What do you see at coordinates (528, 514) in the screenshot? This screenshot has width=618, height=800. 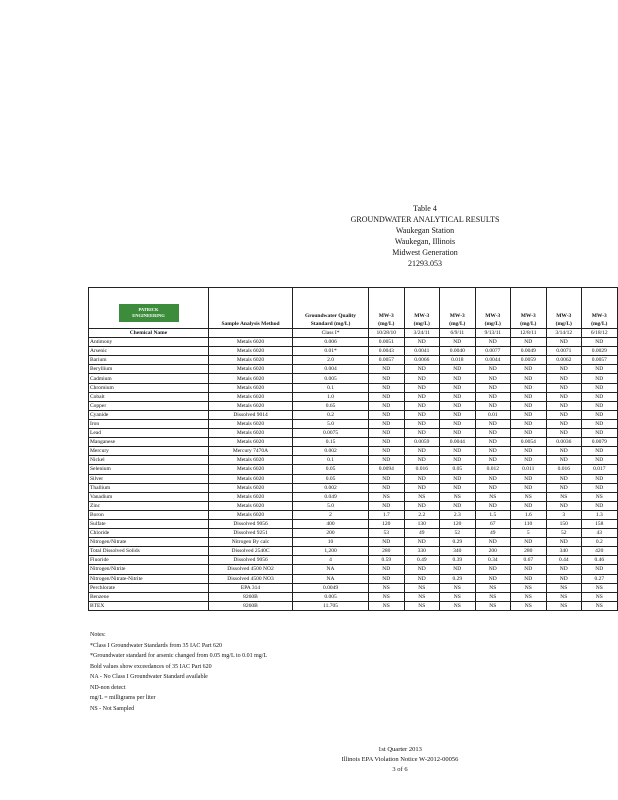 I see `result: 1.6` at bounding box center [528, 514].